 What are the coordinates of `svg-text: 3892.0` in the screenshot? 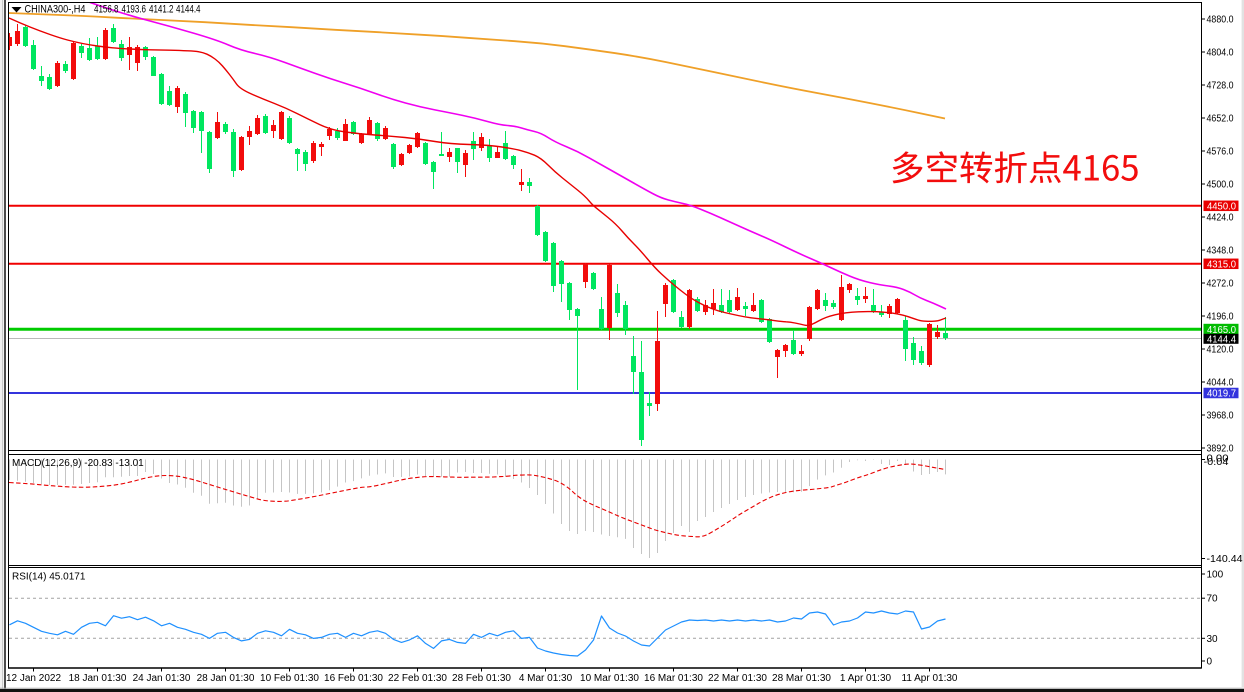 It's located at (1220, 448).